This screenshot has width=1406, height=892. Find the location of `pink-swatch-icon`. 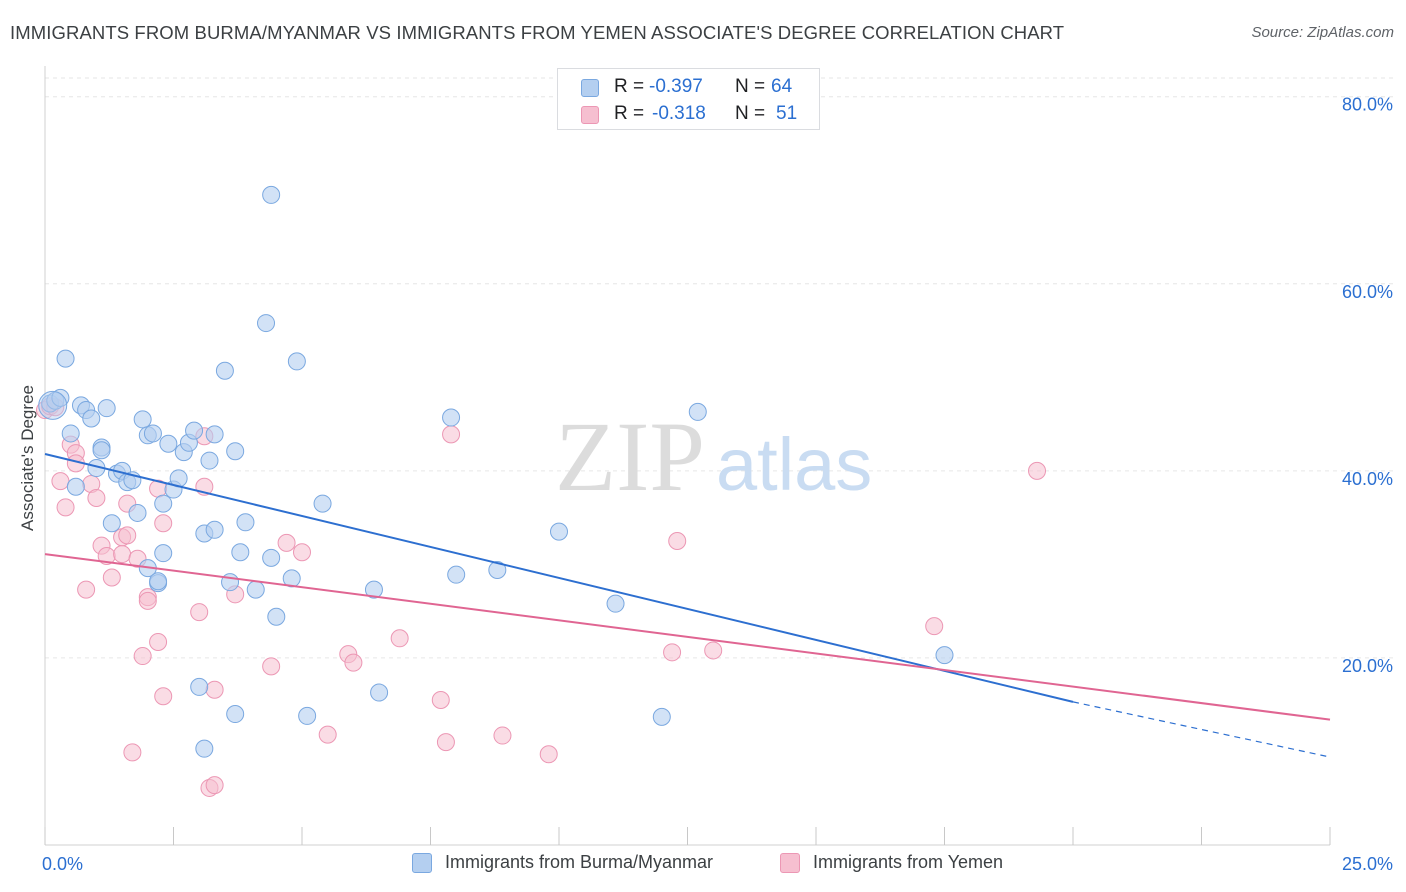

pink-swatch-icon is located at coordinates (790, 863).